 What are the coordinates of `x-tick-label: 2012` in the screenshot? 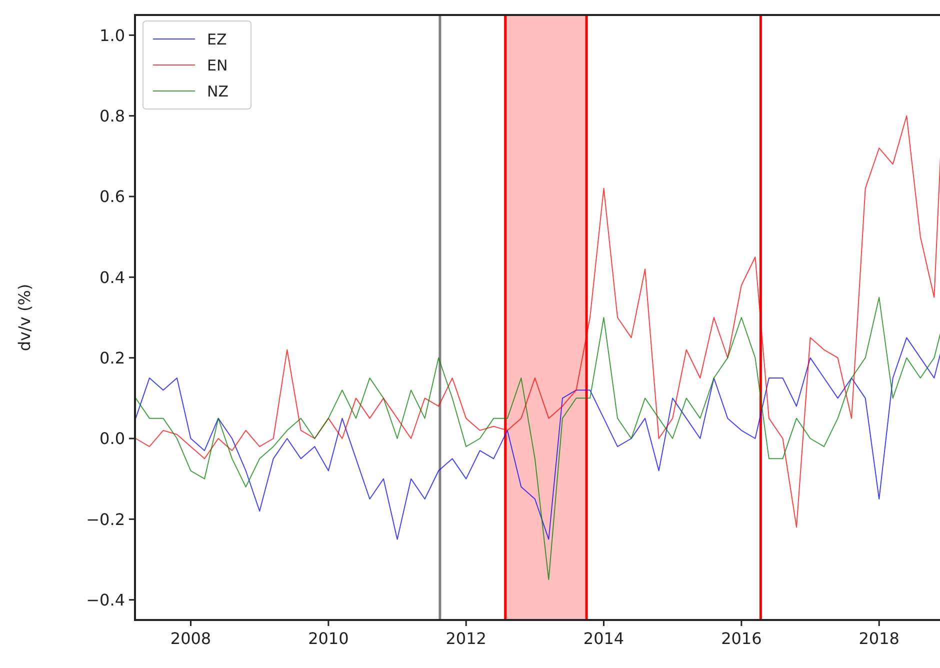 It's located at (466, 638).